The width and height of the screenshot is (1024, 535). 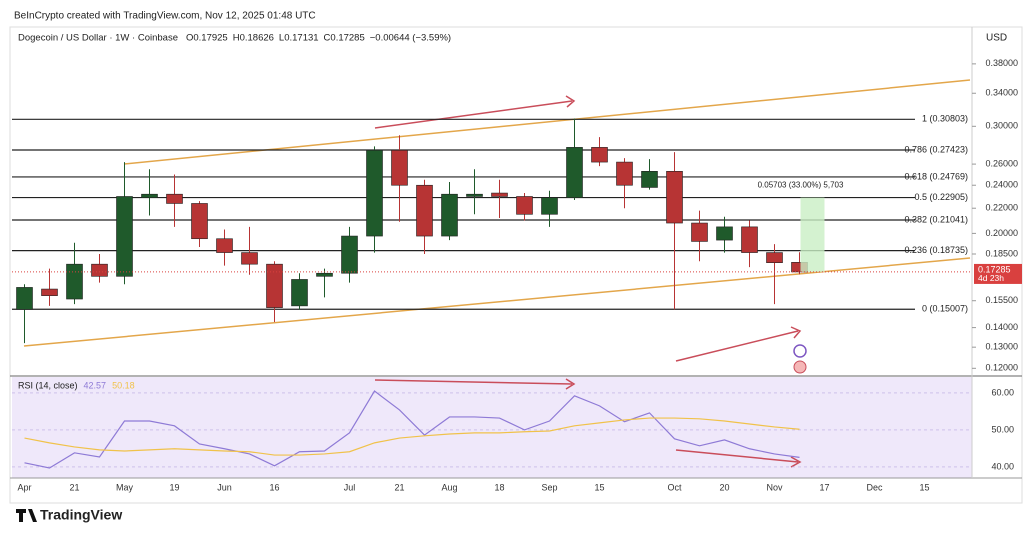 What do you see at coordinates (1001, 233) in the screenshot?
I see `y-tick-label: 0.20000` at bounding box center [1001, 233].